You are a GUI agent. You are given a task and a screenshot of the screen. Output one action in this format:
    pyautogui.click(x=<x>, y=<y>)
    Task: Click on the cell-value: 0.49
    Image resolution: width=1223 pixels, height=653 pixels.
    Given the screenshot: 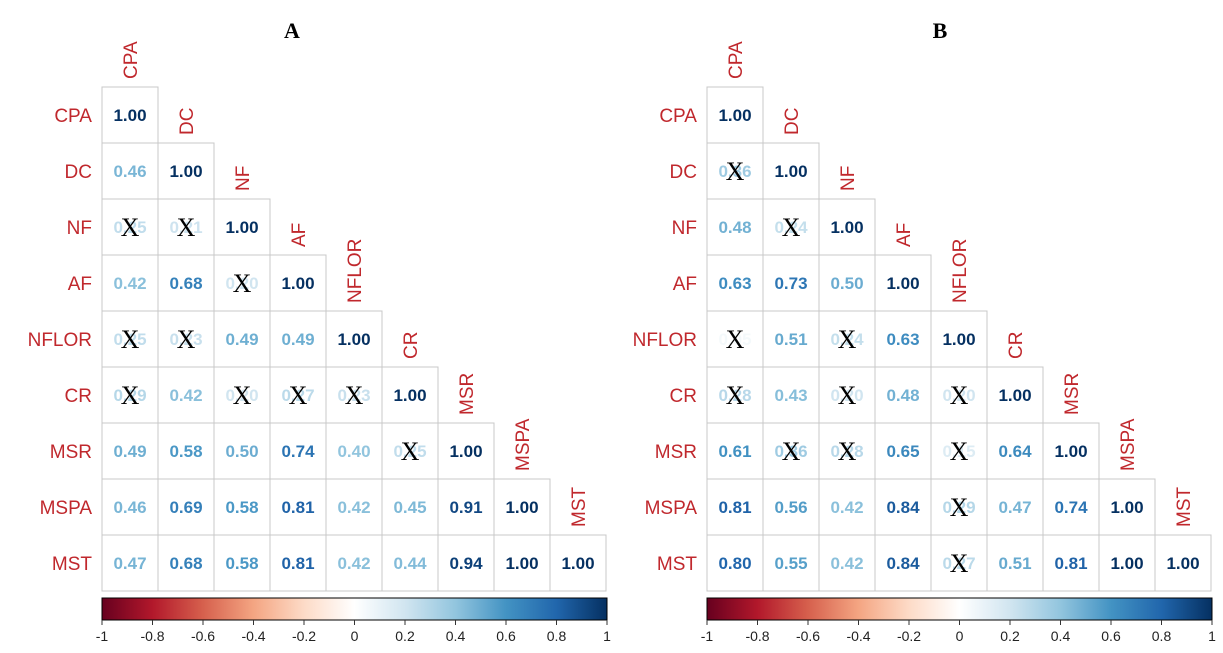 What is the action you would take?
    pyautogui.click(x=297, y=339)
    